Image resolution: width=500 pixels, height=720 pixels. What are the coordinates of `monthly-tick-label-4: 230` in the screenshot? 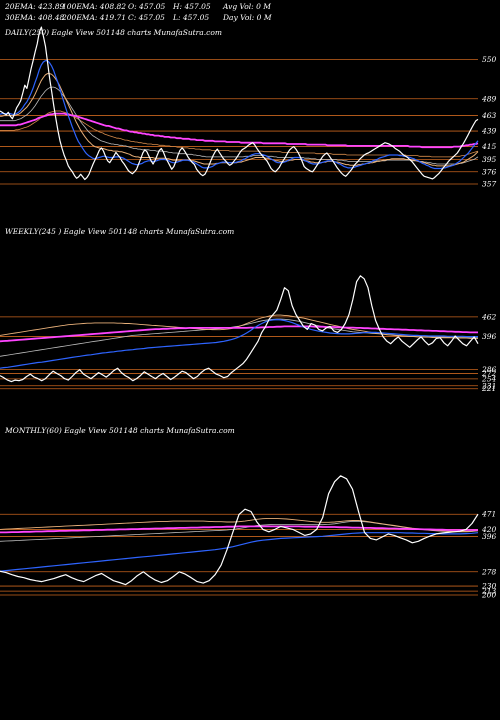 It's located at (489, 586).